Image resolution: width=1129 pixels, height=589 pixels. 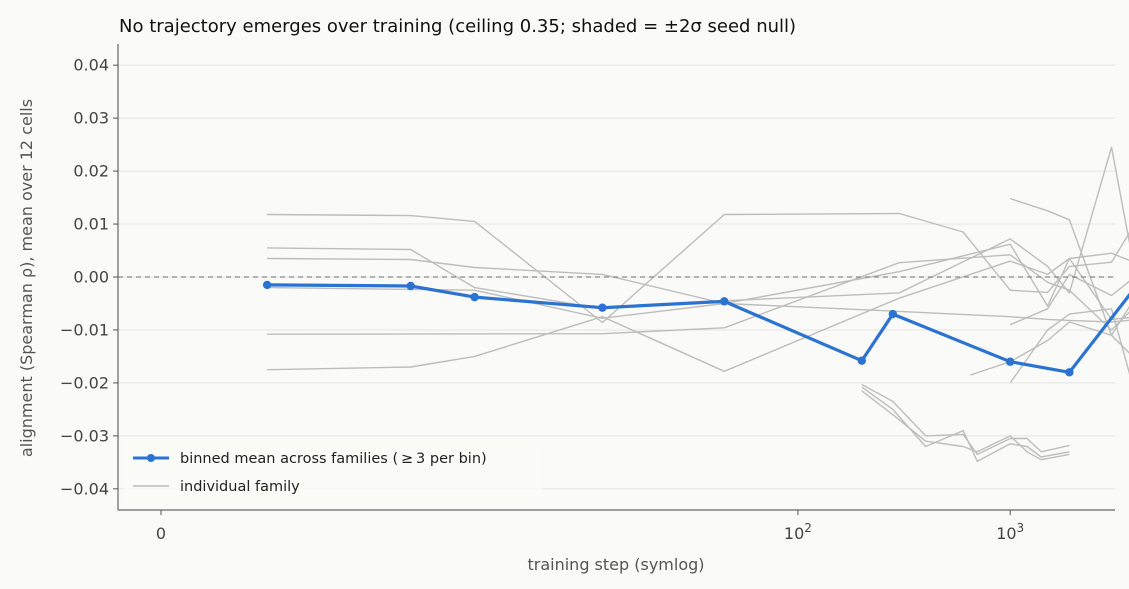 I want to click on y-tick-label: −0.01, so click(x=84, y=329).